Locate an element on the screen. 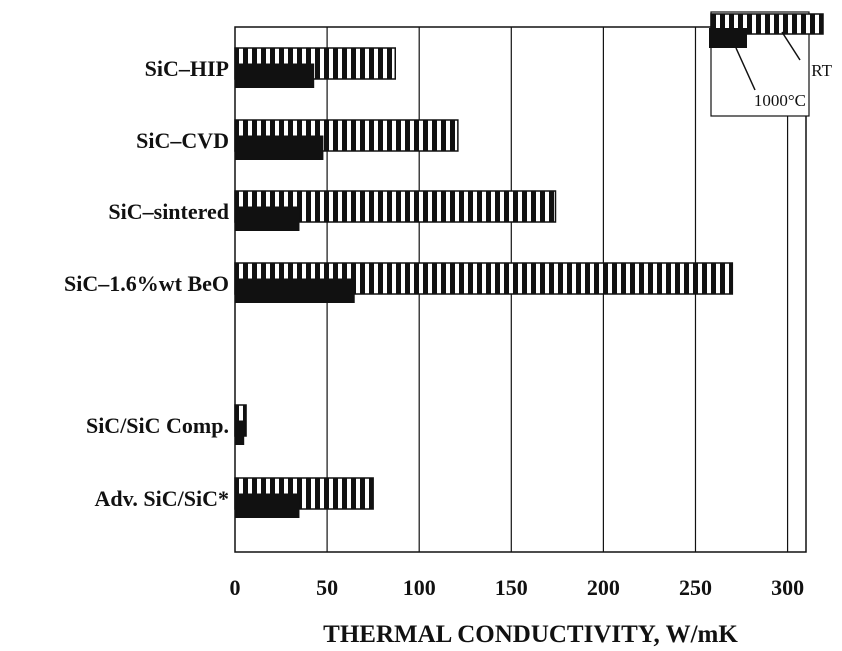 The image size is (842, 651). x-tick-label: 100 is located at coordinates (419, 587).